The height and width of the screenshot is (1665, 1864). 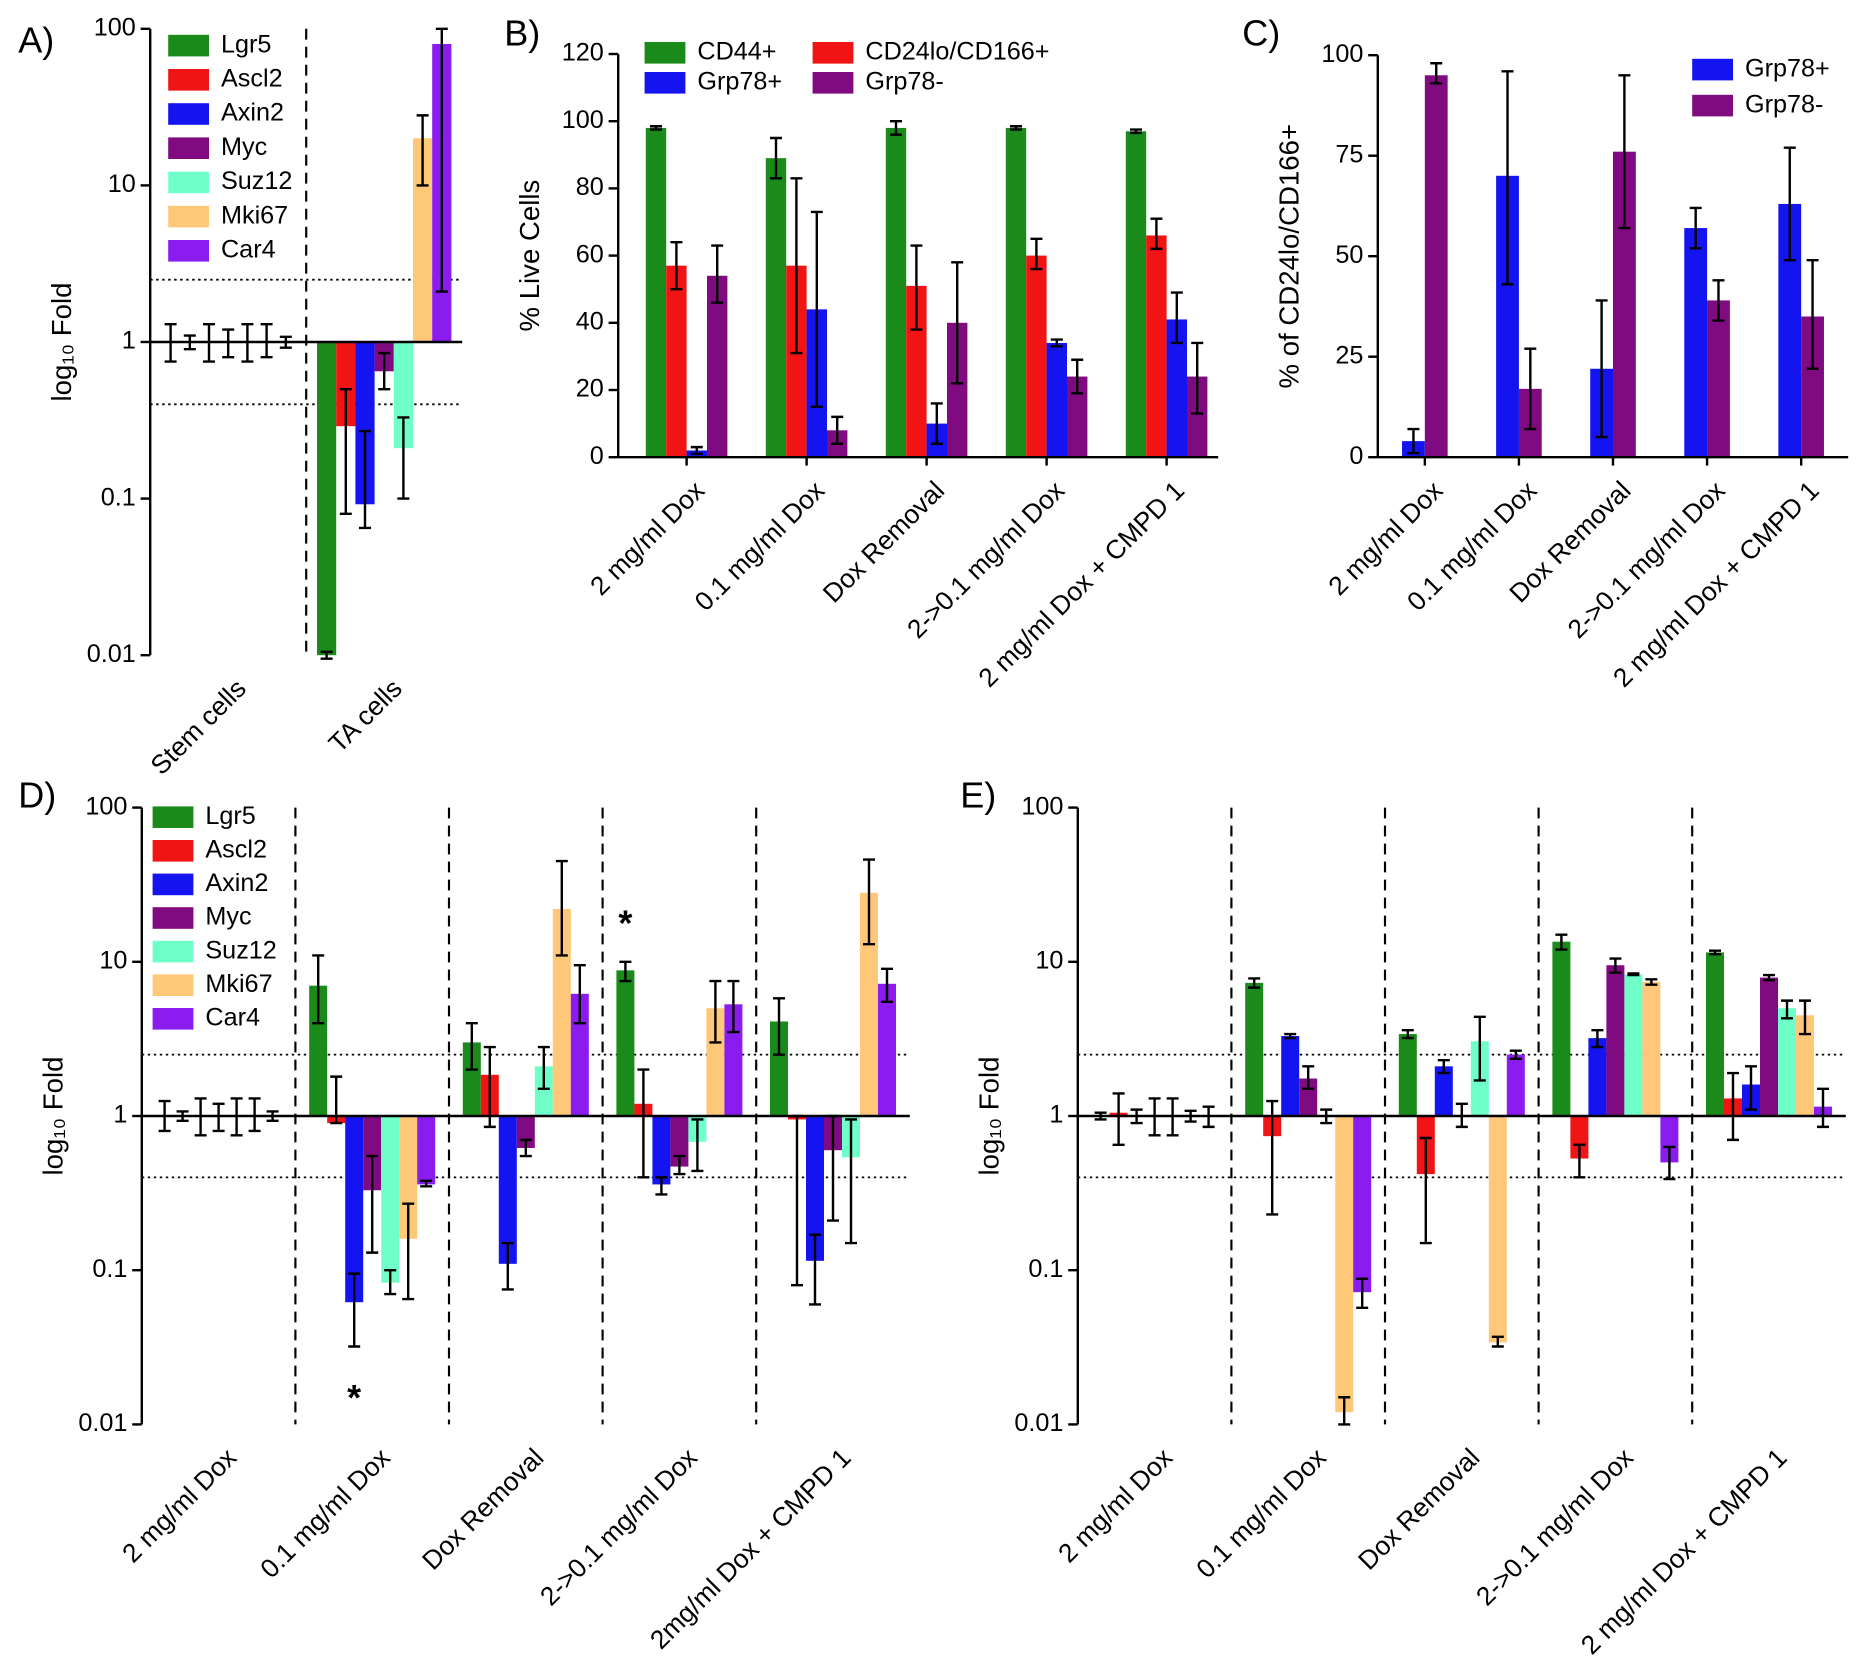 What do you see at coordinates (1349, 154) in the screenshot?
I see `y-tick-label: 75` at bounding box center [1349, 154].